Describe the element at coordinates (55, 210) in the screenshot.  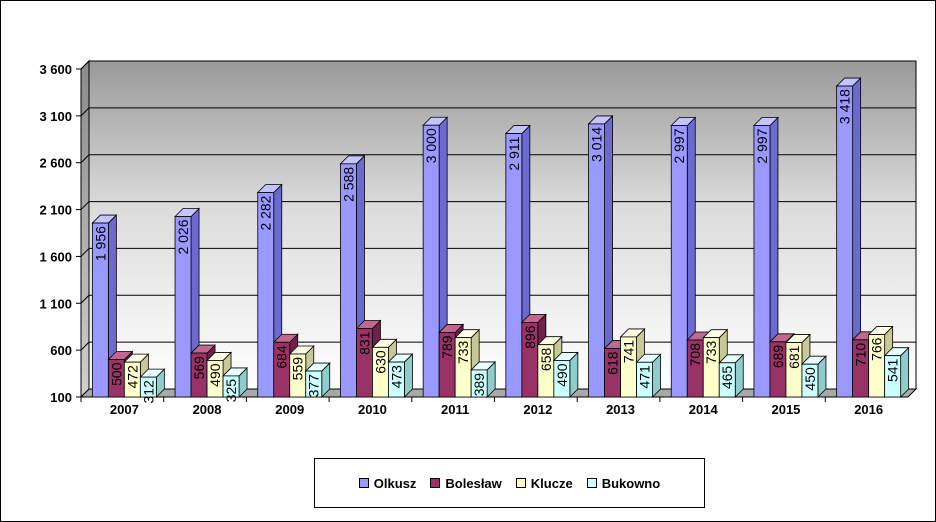
I see `y-tick-label: 2 100` at that location.